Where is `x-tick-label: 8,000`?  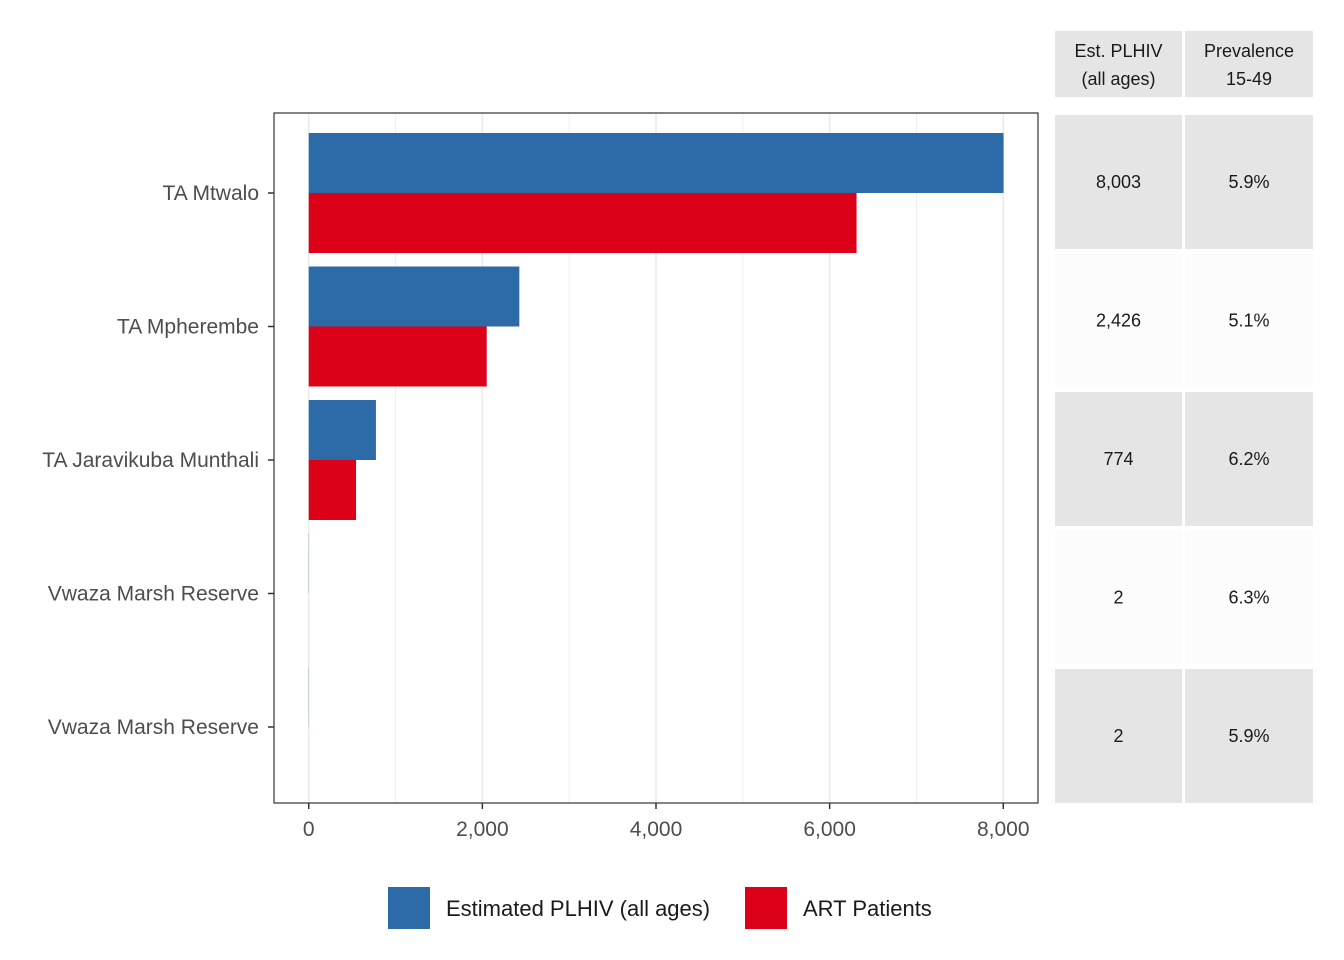 x-tick-label: 8,000 is located at coordinates (1003, 829).